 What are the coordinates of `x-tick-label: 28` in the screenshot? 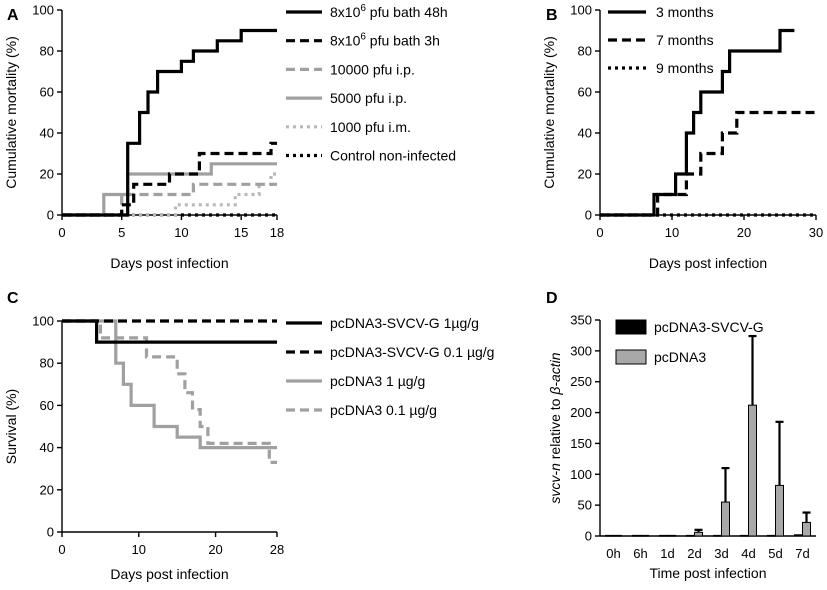 It's located at (277, 549).